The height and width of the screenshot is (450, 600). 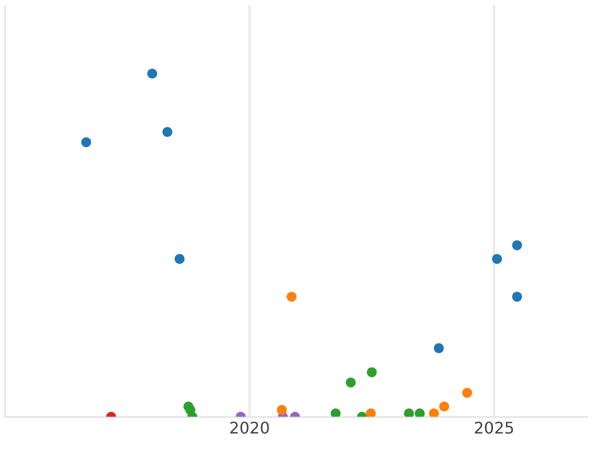 I want to click on x-tick-label: 2020, so click(x=249, y=428).